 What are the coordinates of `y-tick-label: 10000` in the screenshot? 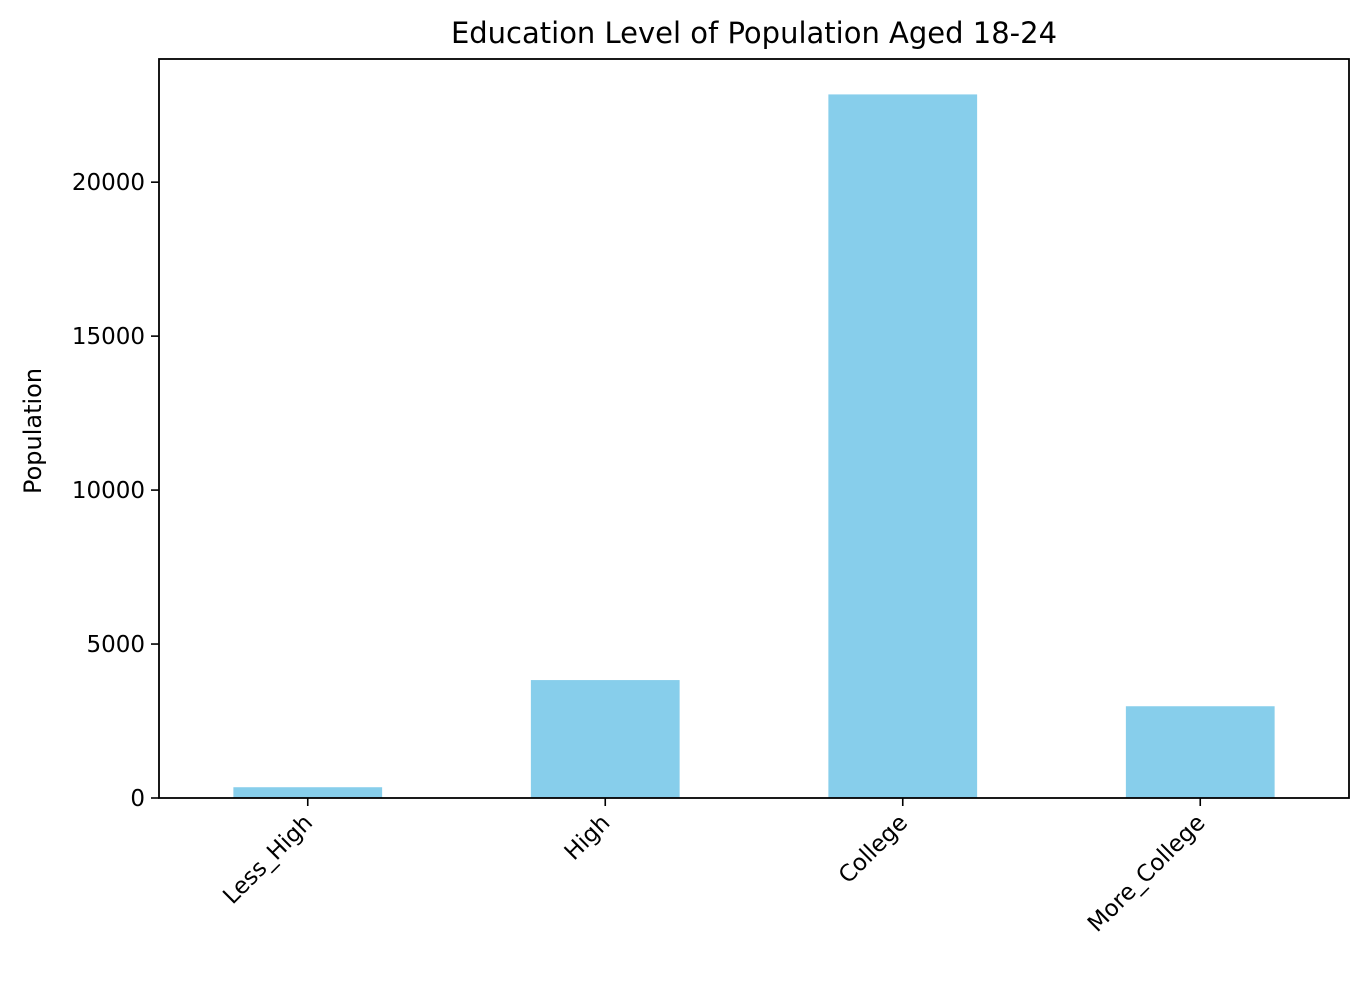 It's located at (108, 491).